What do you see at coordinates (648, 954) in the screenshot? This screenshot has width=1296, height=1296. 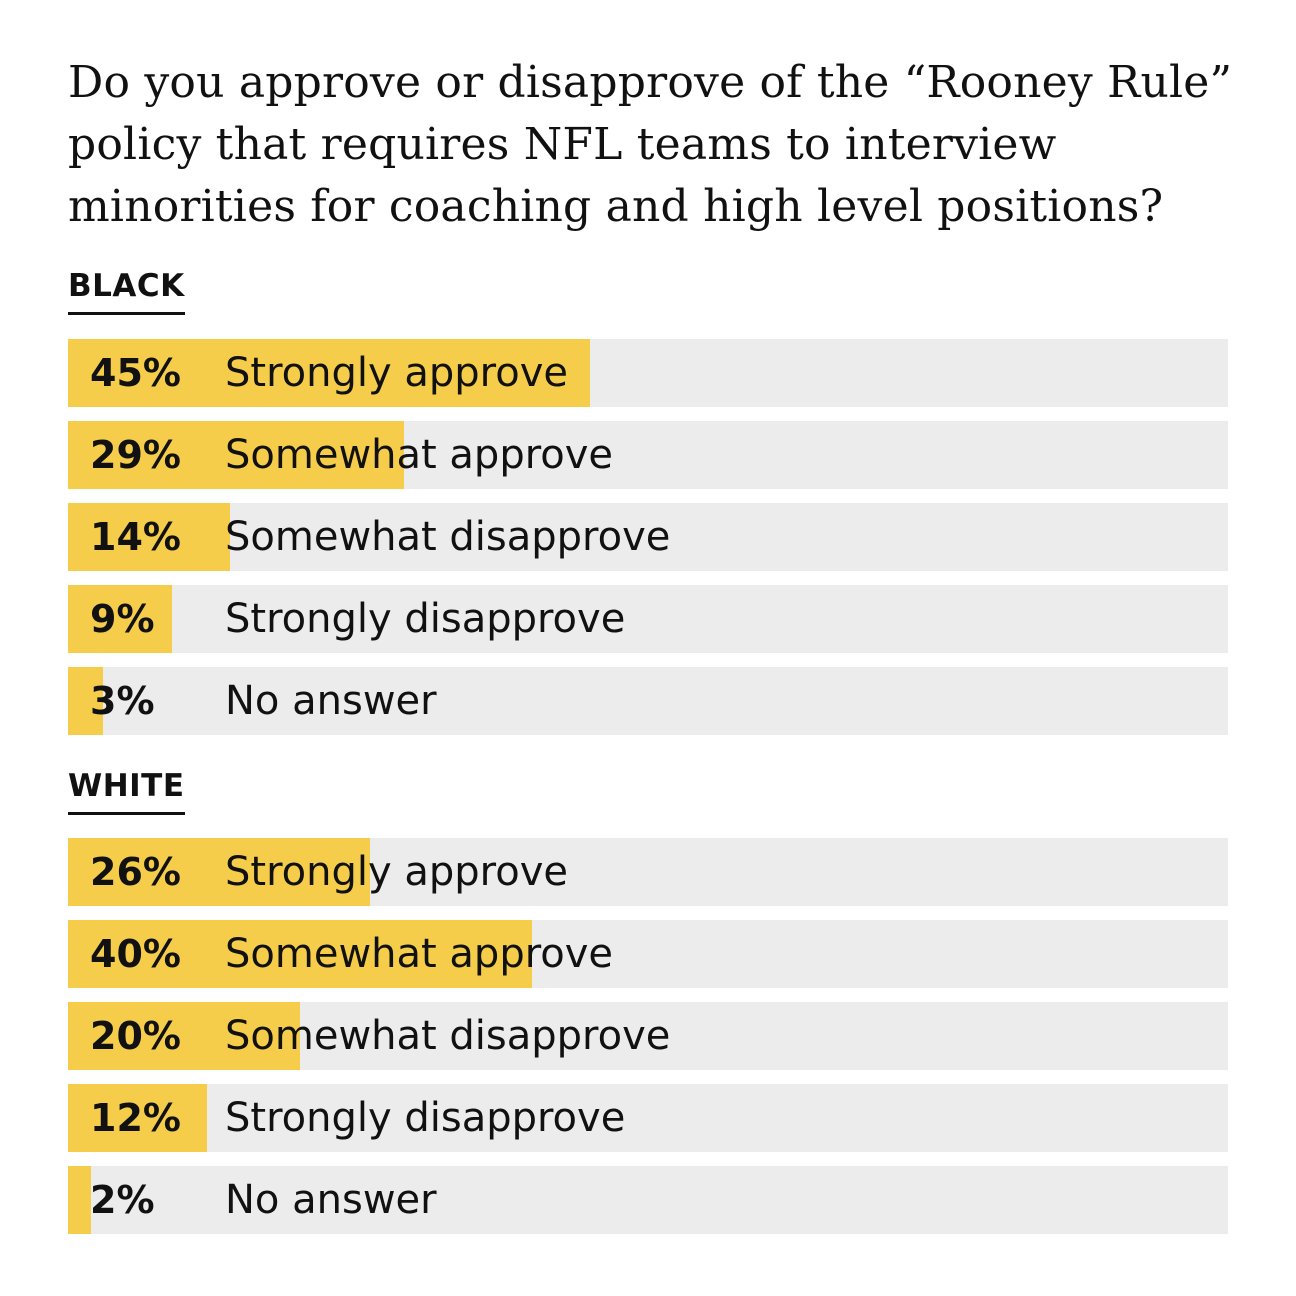 I see `bar-row-white: 40% Somewhat approve` at bounding box center [648, 954].